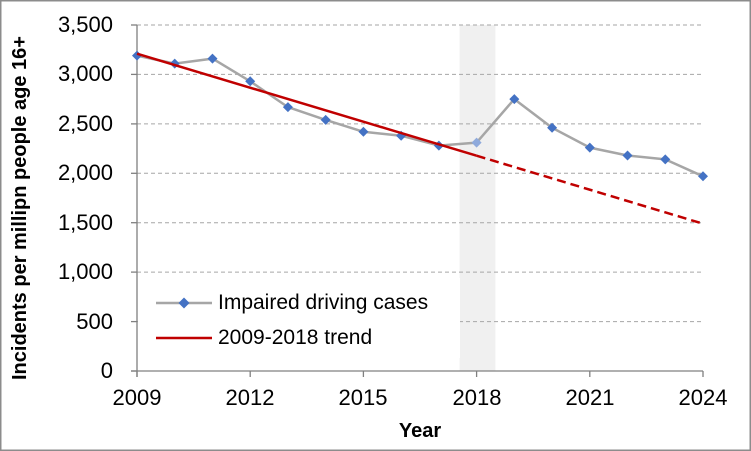 This screenshot has width=751, height=451. I want to click on trend-line-solid, so click(306, 104).